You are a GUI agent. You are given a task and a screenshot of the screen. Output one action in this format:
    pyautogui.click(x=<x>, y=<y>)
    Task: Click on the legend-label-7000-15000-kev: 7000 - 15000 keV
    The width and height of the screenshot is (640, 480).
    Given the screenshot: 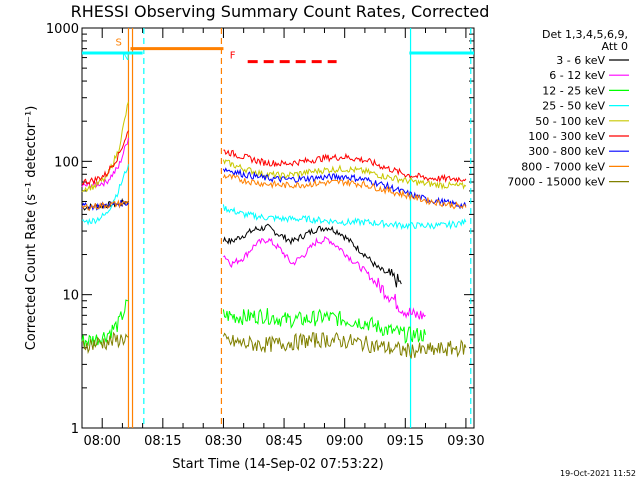 What is the action you would take?
    pyautogui.click(x=556, y=182)
    